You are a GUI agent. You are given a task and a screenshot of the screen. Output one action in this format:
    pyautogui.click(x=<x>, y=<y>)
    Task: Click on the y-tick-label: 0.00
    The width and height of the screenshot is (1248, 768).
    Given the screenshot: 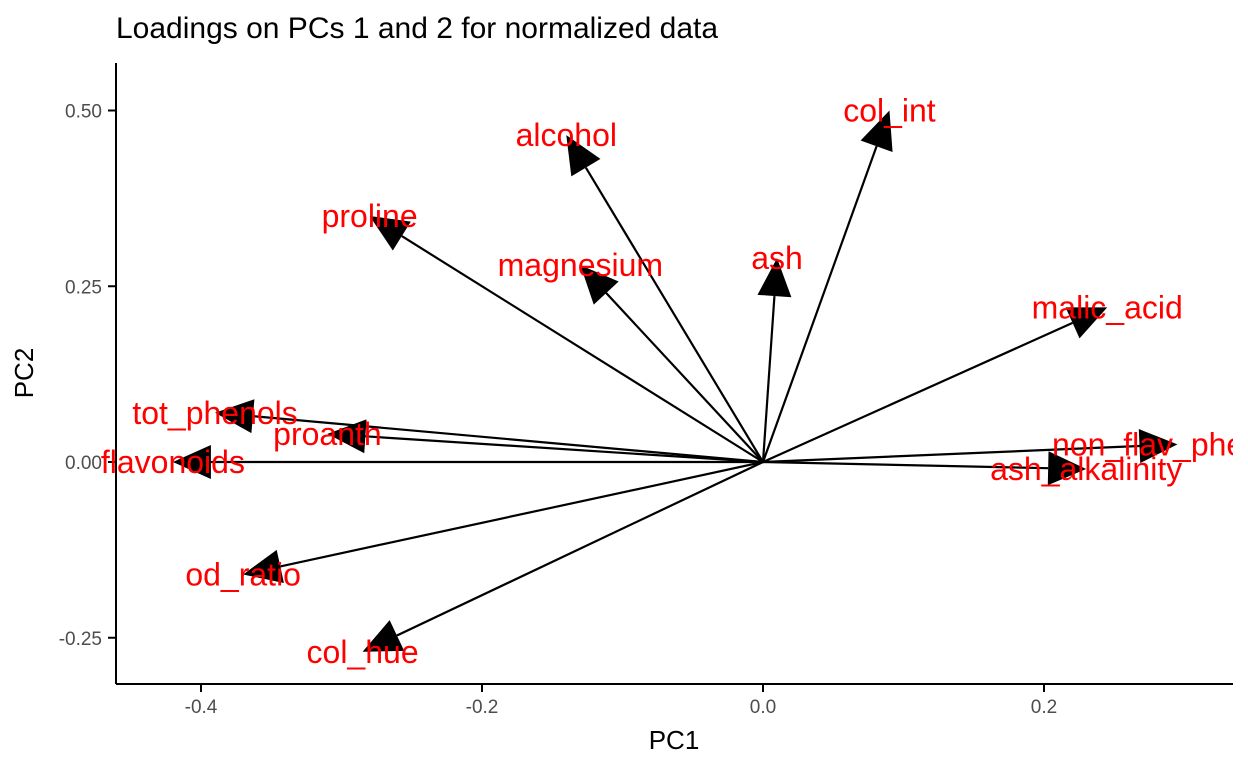 What is the action you would take?
    pyautogui.click(x=83, y=463)
    